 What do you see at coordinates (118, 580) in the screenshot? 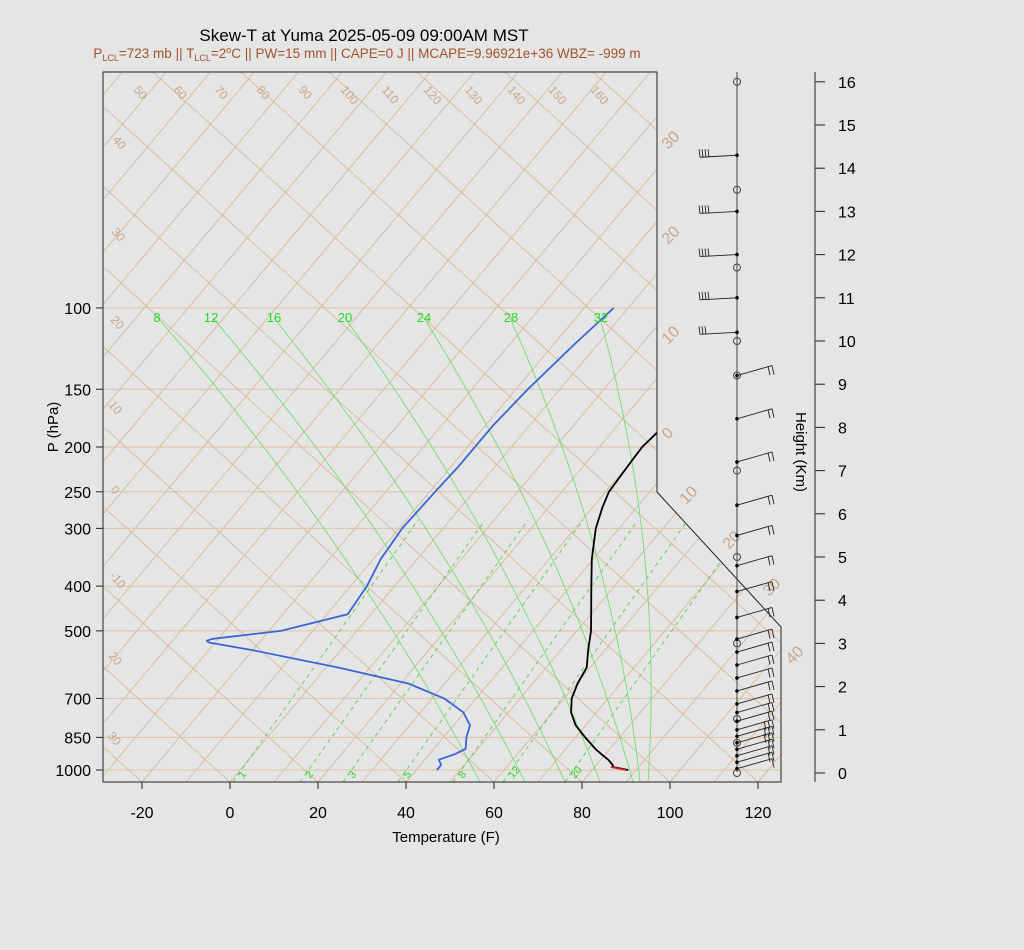
I see `isotherm-label: -10` at bounding box center [118, 580].